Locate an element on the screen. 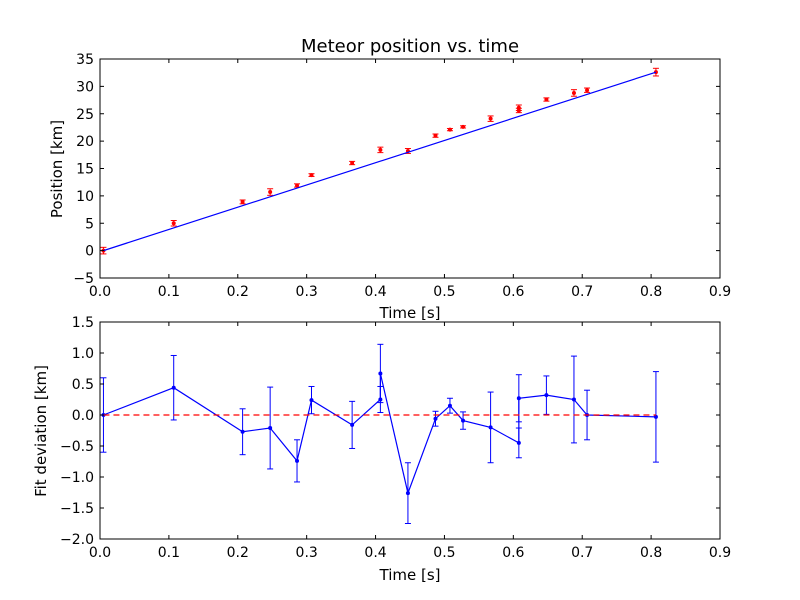 The height and width of the screenshot is (600, 800). top-y-tick-label: 30 is located at coordinates (85, 87).